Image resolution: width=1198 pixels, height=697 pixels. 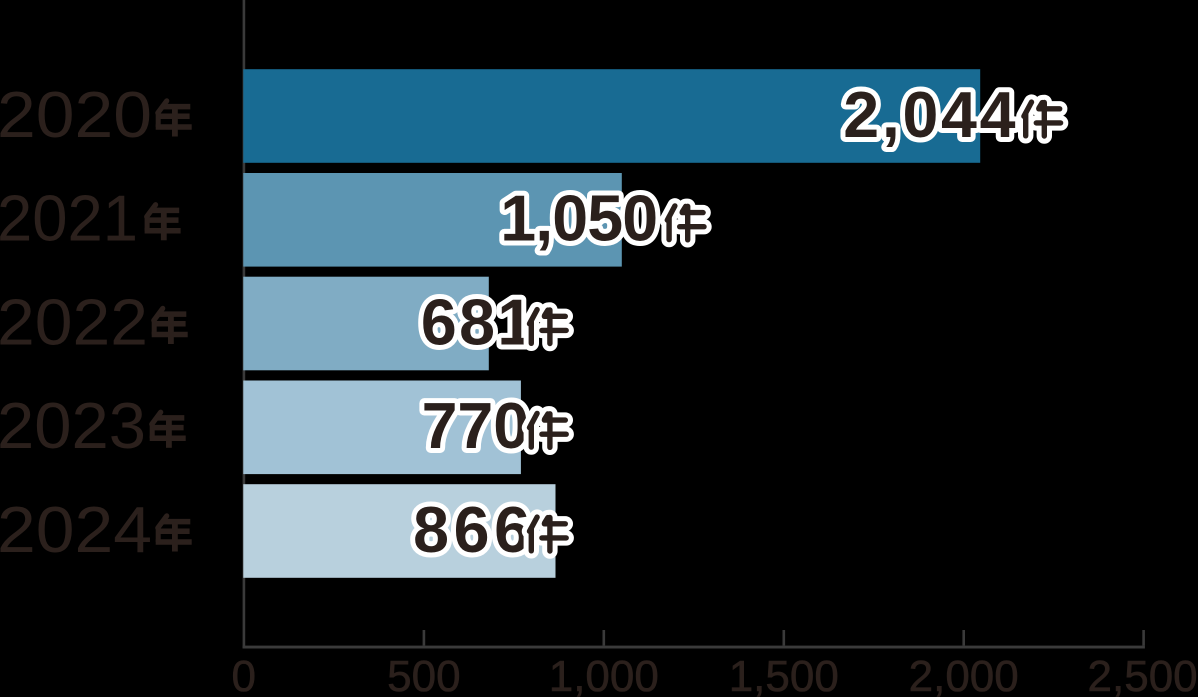 I want to click on svg-text: 0, so click(x=244, y=674).